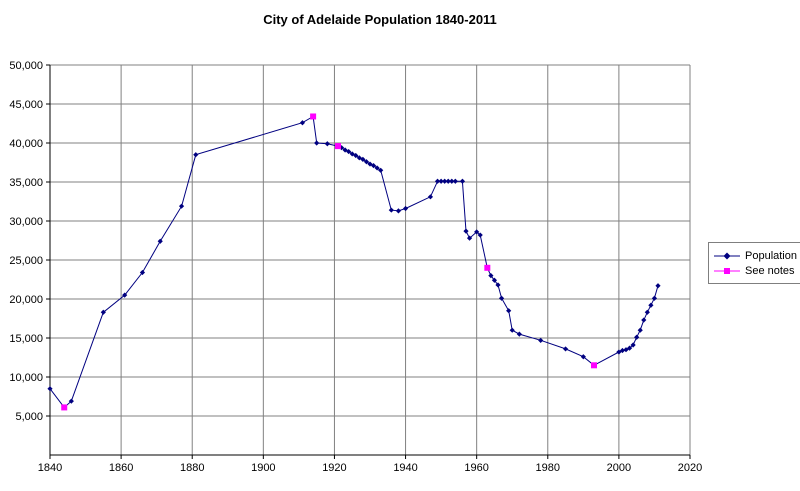 Image resolution: width=800 pixels, height=491 pixels. What do you see at coordinates (380, 19) in the screenshot?
I see `chart-title: City of Adelaide Population 1840-2011` at bounding box center [380, 19].